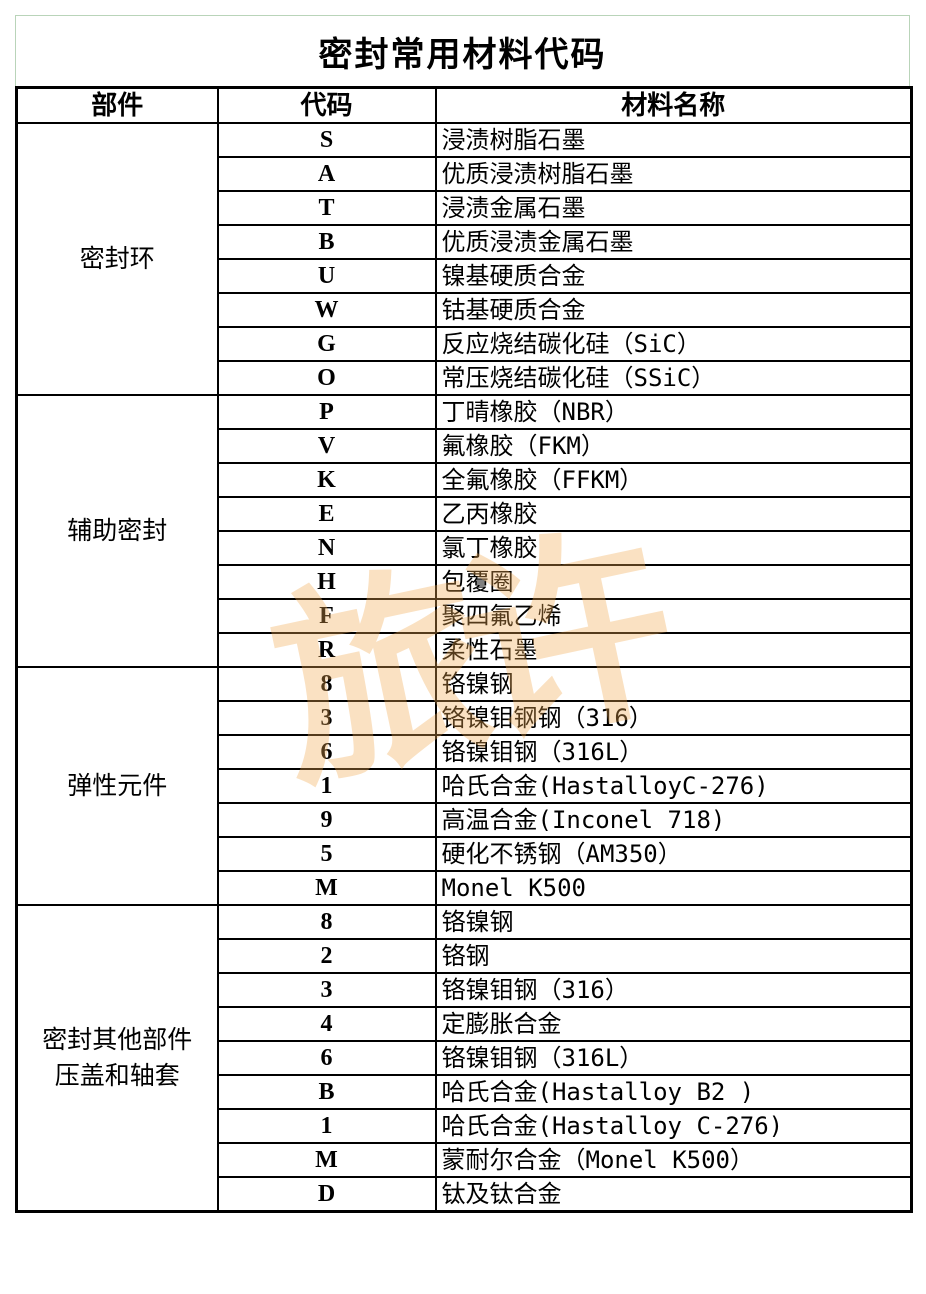 This screenshot has width=926, height=1294. What do you see at coordinates (326, 616) in the screenshot?
I see `code-cell: F` at bounding box center [326, 616].